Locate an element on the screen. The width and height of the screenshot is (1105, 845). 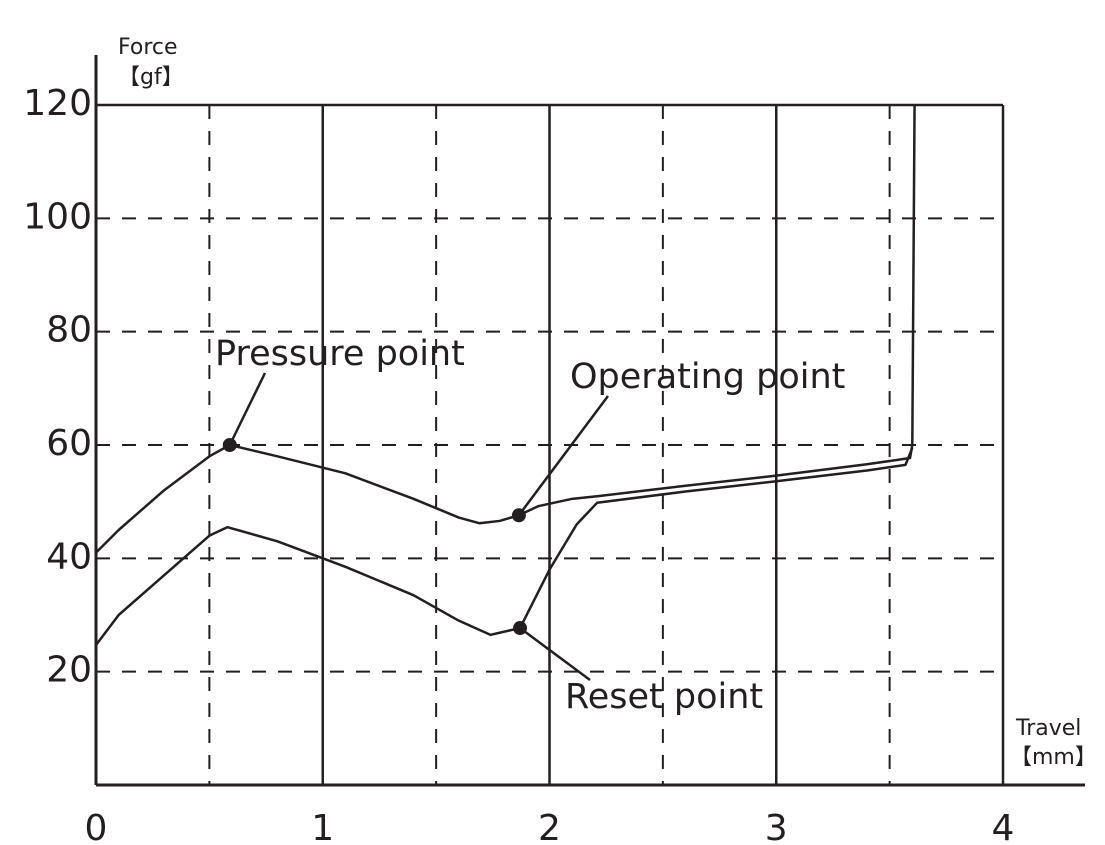
y-tick-label: 20 is located at coordinates (69, 670).